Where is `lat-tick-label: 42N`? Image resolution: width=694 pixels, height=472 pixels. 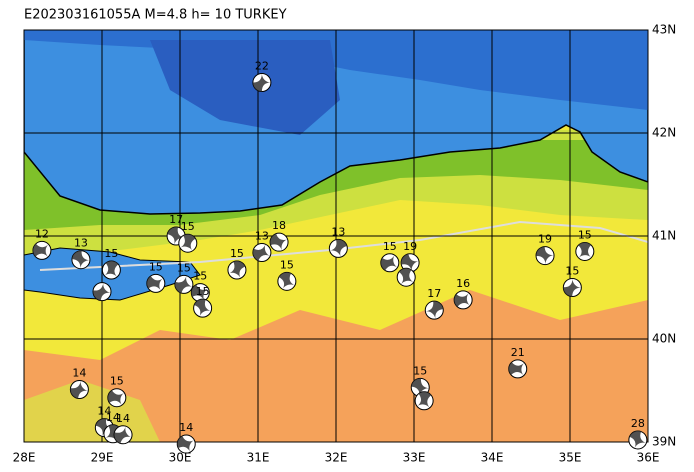 lat-tick-label: 42N is located at coordinates (664, 133).